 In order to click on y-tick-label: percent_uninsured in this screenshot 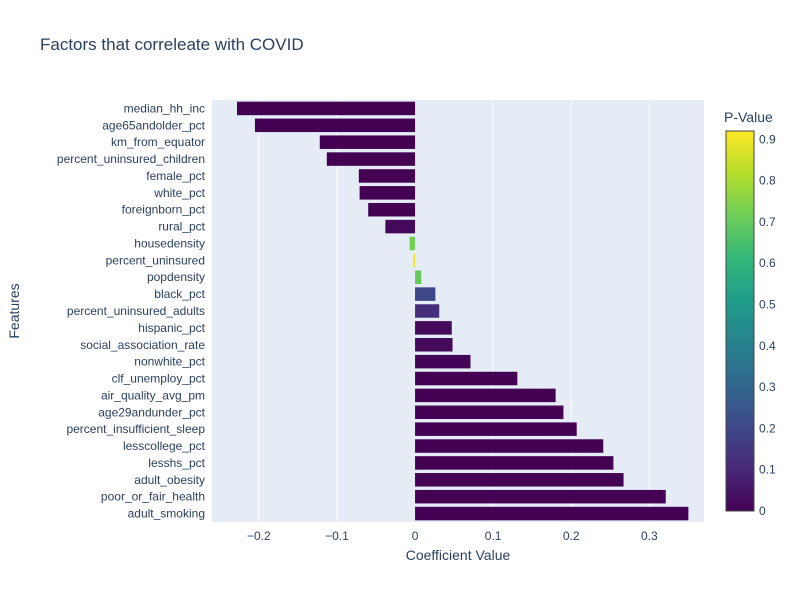, I will do `click(155, 260)`.